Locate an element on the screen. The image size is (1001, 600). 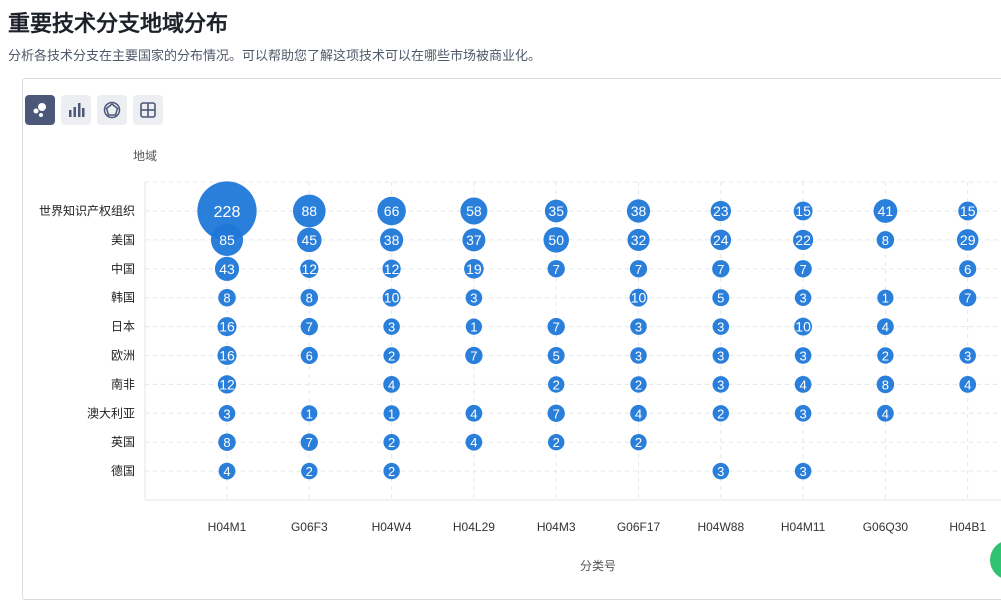
bubble-label: 7 is located at coordinates (720, 269).